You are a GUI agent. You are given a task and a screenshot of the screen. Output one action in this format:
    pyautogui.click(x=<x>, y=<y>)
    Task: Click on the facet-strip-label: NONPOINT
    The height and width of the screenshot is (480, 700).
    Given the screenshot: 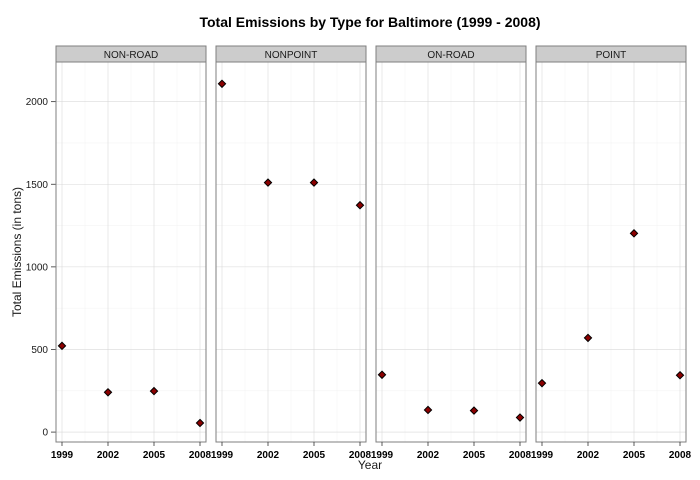 What is the action you would take?
    pyautogui.click(x=291, y=55)
    